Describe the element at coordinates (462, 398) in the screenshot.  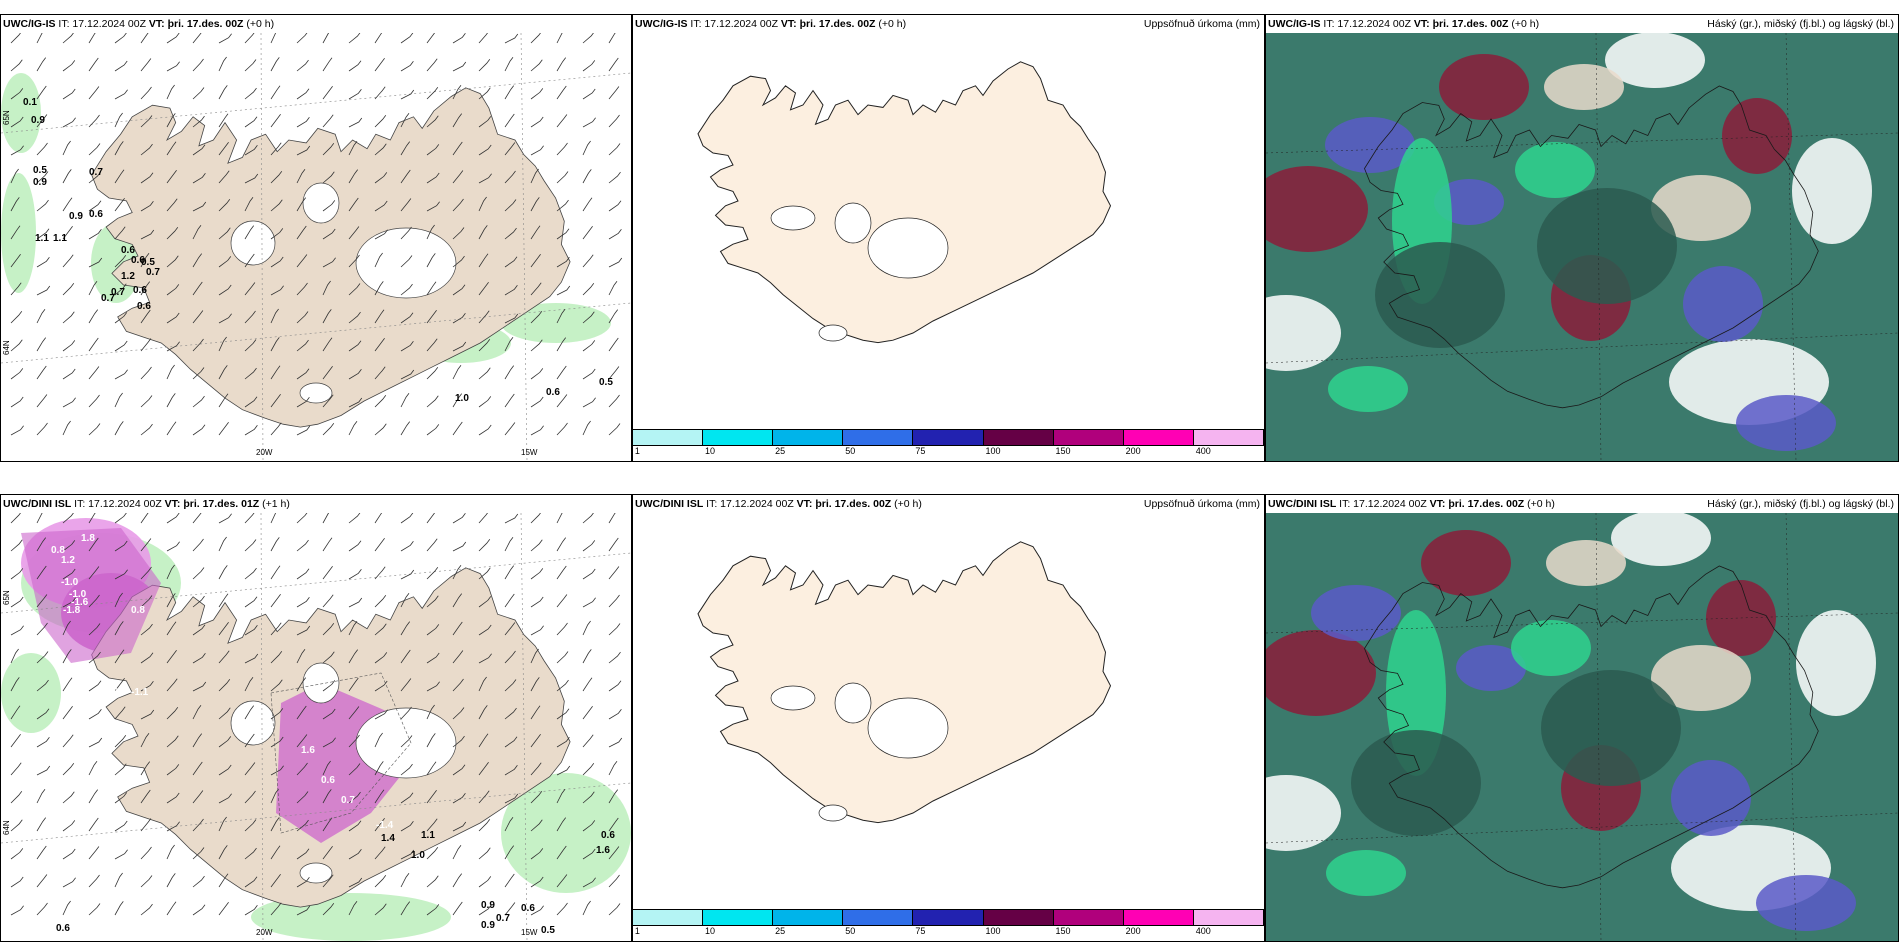
I see `precip-value-label: 1.0` at that location.